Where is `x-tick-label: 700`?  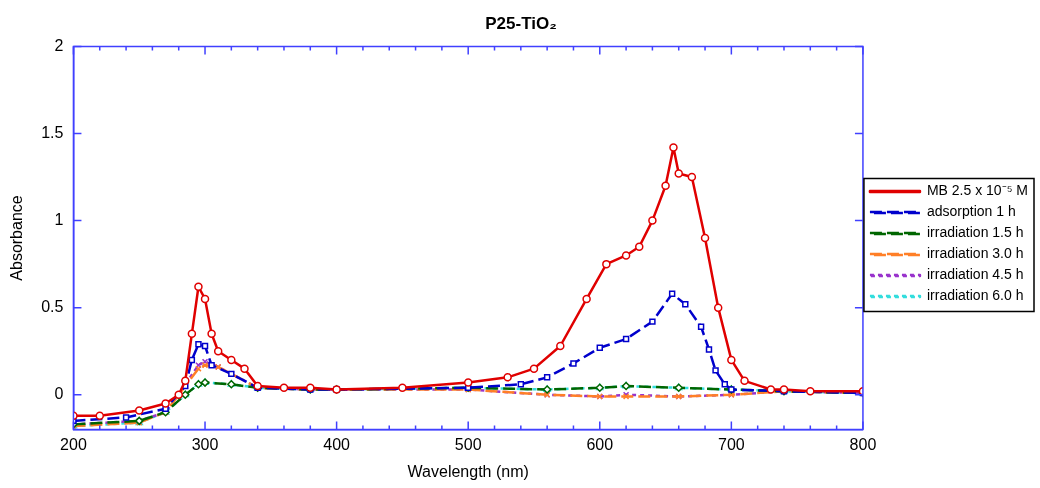 x-tick-label: 700 is located at coordinates (731, 444).